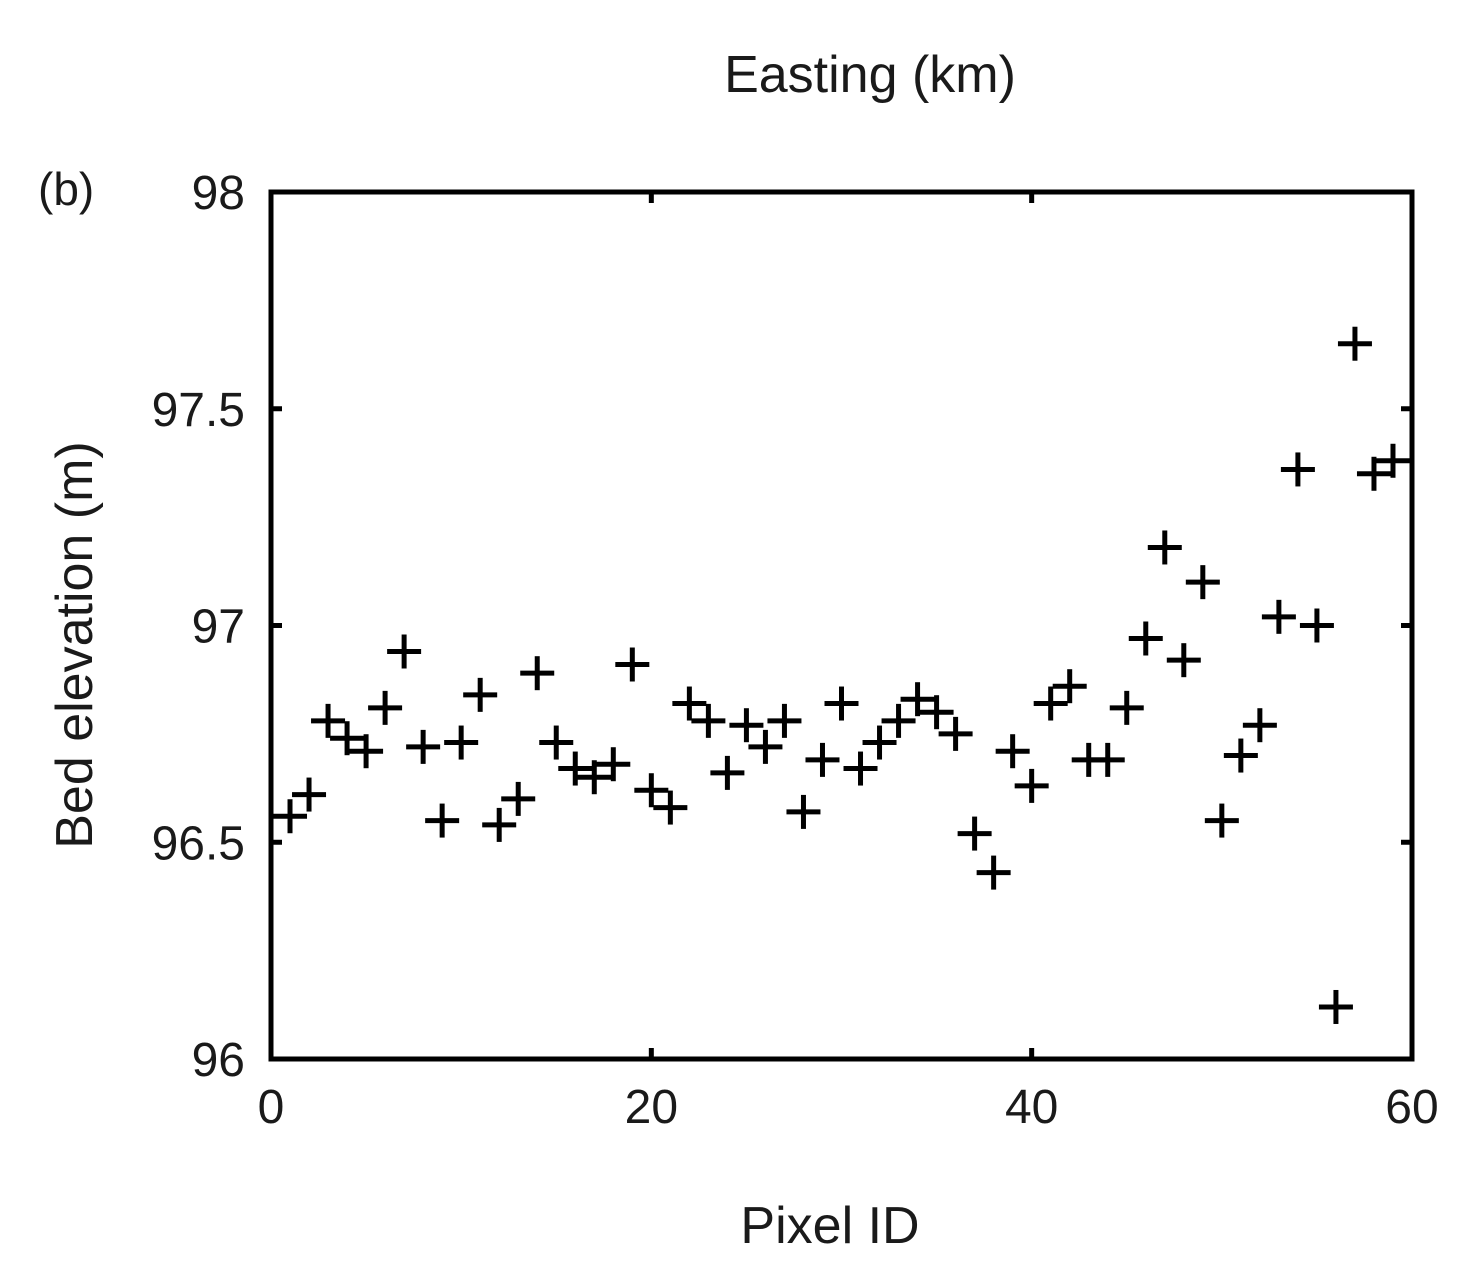 Image resolution: width=1476 pixels, height=1279 pixels. I want to click on x-tick-label: 0, so click(271, 1107).